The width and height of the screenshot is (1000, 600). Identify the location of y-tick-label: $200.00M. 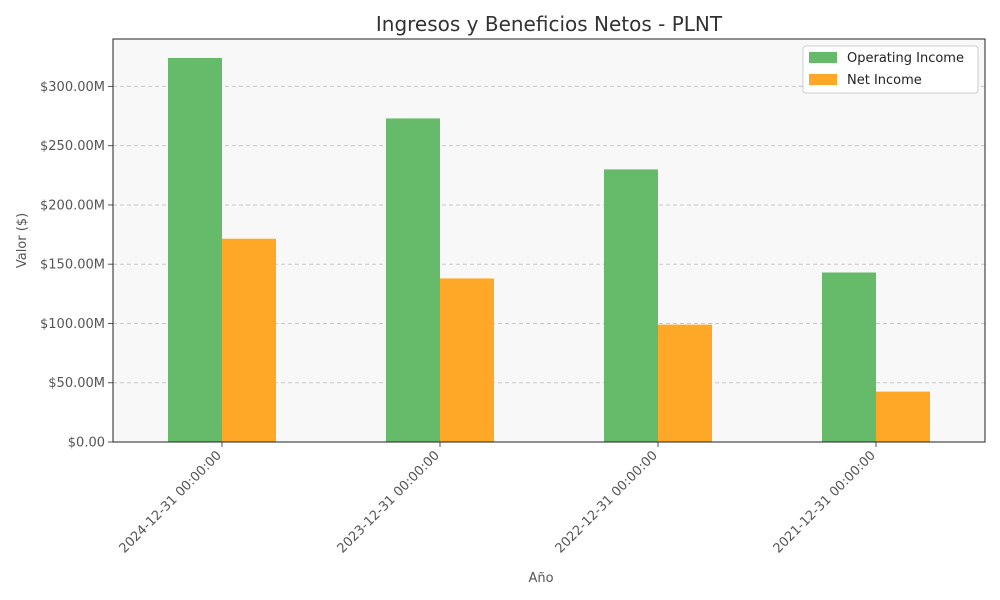
(72, 205).